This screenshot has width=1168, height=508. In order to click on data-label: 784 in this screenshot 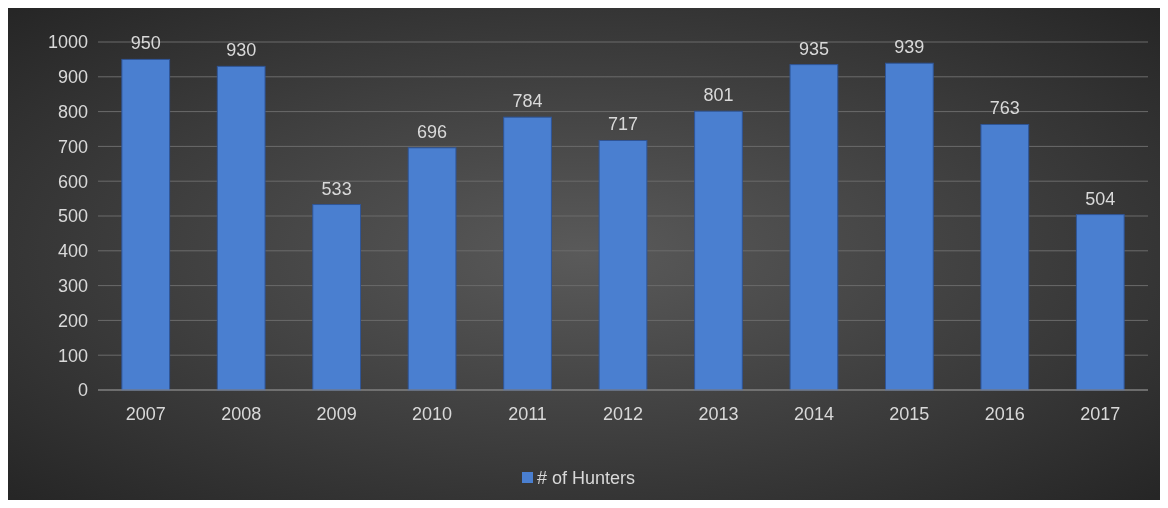, I will do `click(527, 101)`.